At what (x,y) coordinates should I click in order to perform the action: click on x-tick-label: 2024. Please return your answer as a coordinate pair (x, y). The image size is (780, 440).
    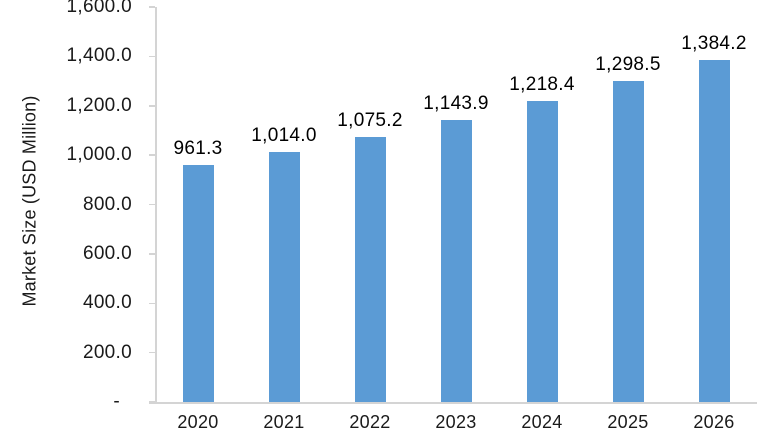
    Looking at the image, I should click on (542, 422).